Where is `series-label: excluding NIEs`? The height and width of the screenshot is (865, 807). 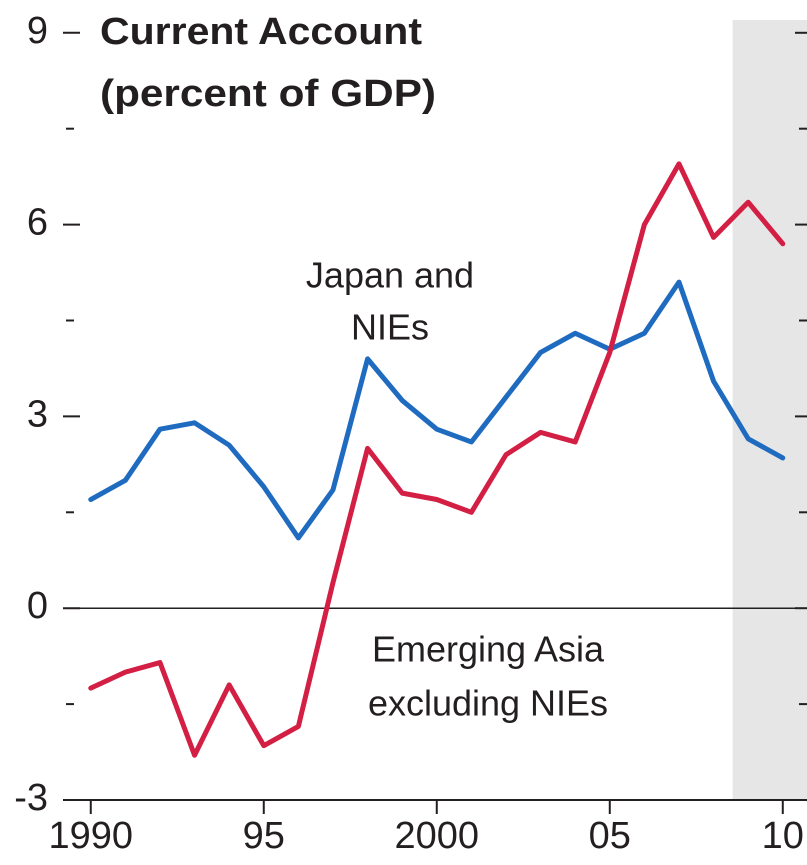 series-label: excluding NIEs is located at coordinates (488, 703).